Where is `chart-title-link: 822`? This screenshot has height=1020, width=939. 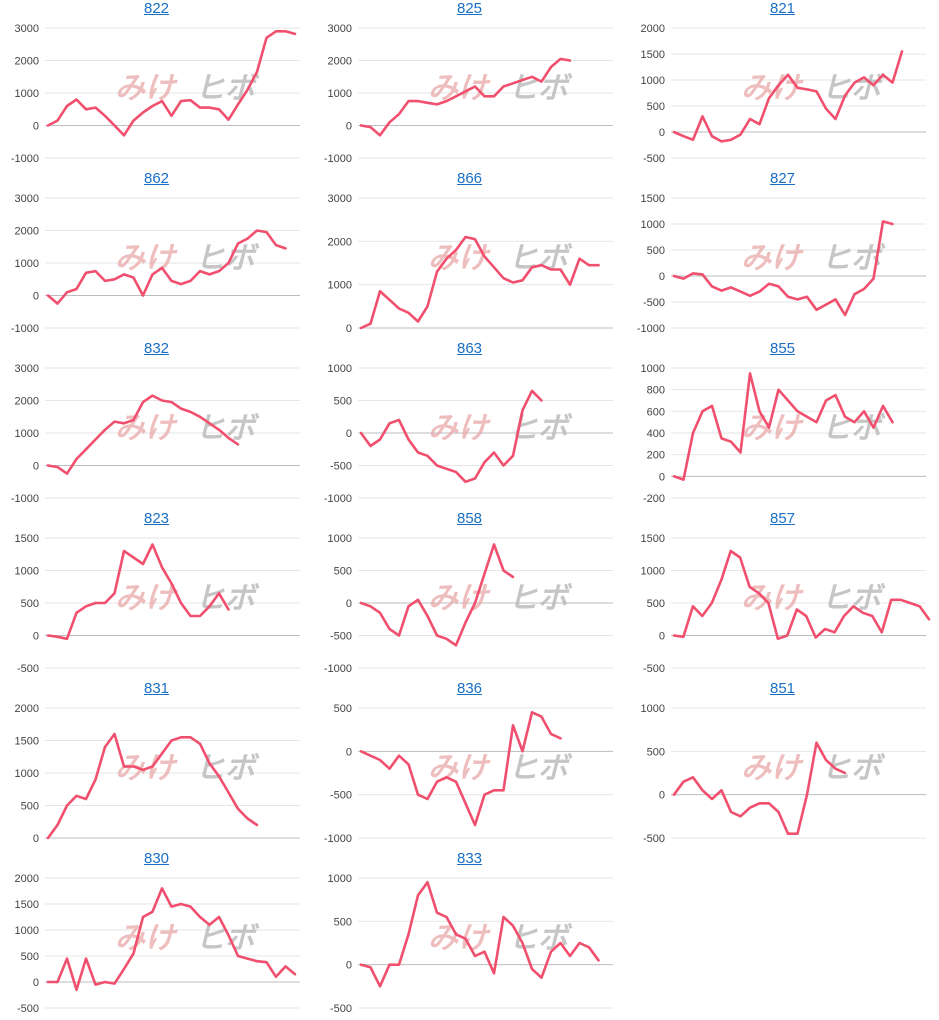 chart-title-link: 822 is located at coordinates (156, 8).